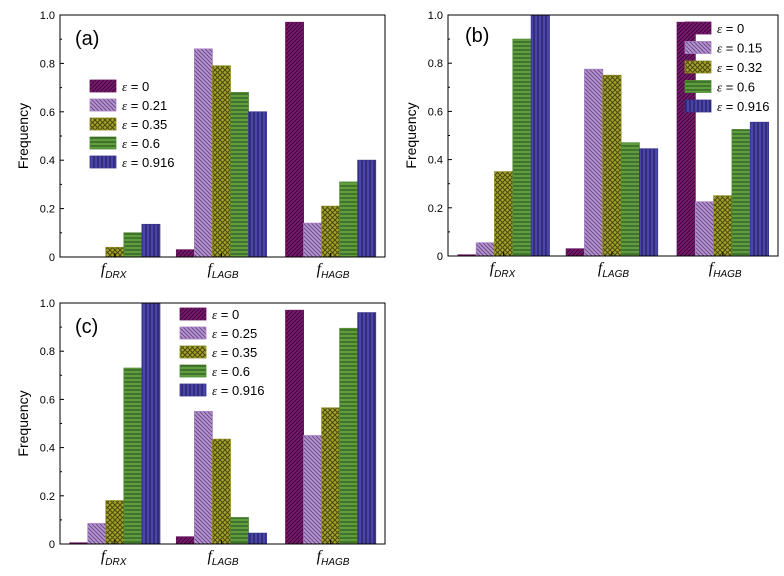 Image resolution: width=784 pixels, height=576 pixels. Describe the element at coordinates (151, 423) in the screenshot. I see `bar-3-s5-c1` at that location.